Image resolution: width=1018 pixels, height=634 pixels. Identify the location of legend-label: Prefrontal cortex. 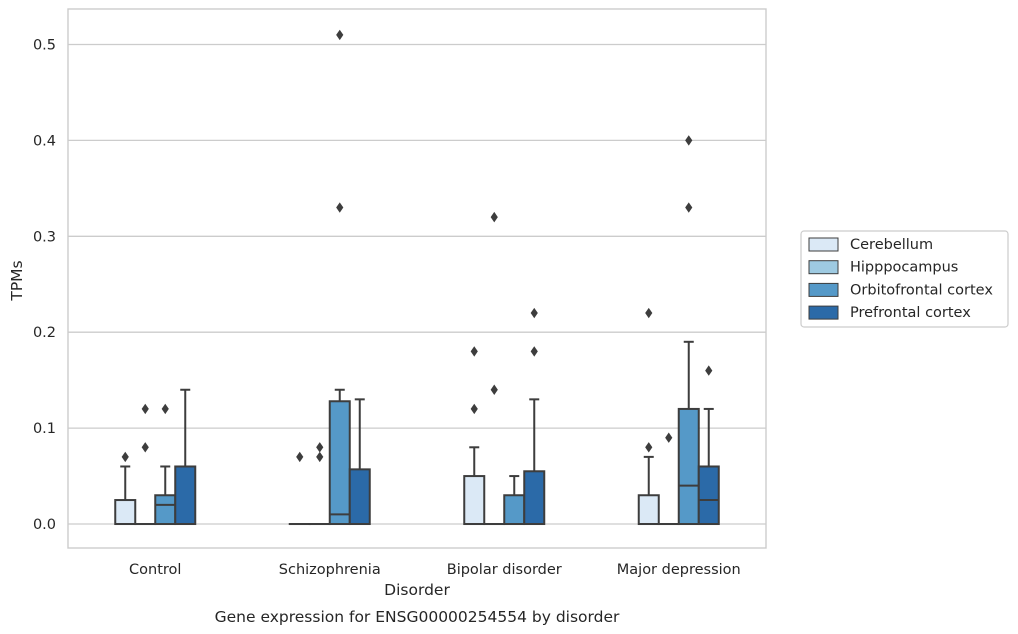
(910, 313).